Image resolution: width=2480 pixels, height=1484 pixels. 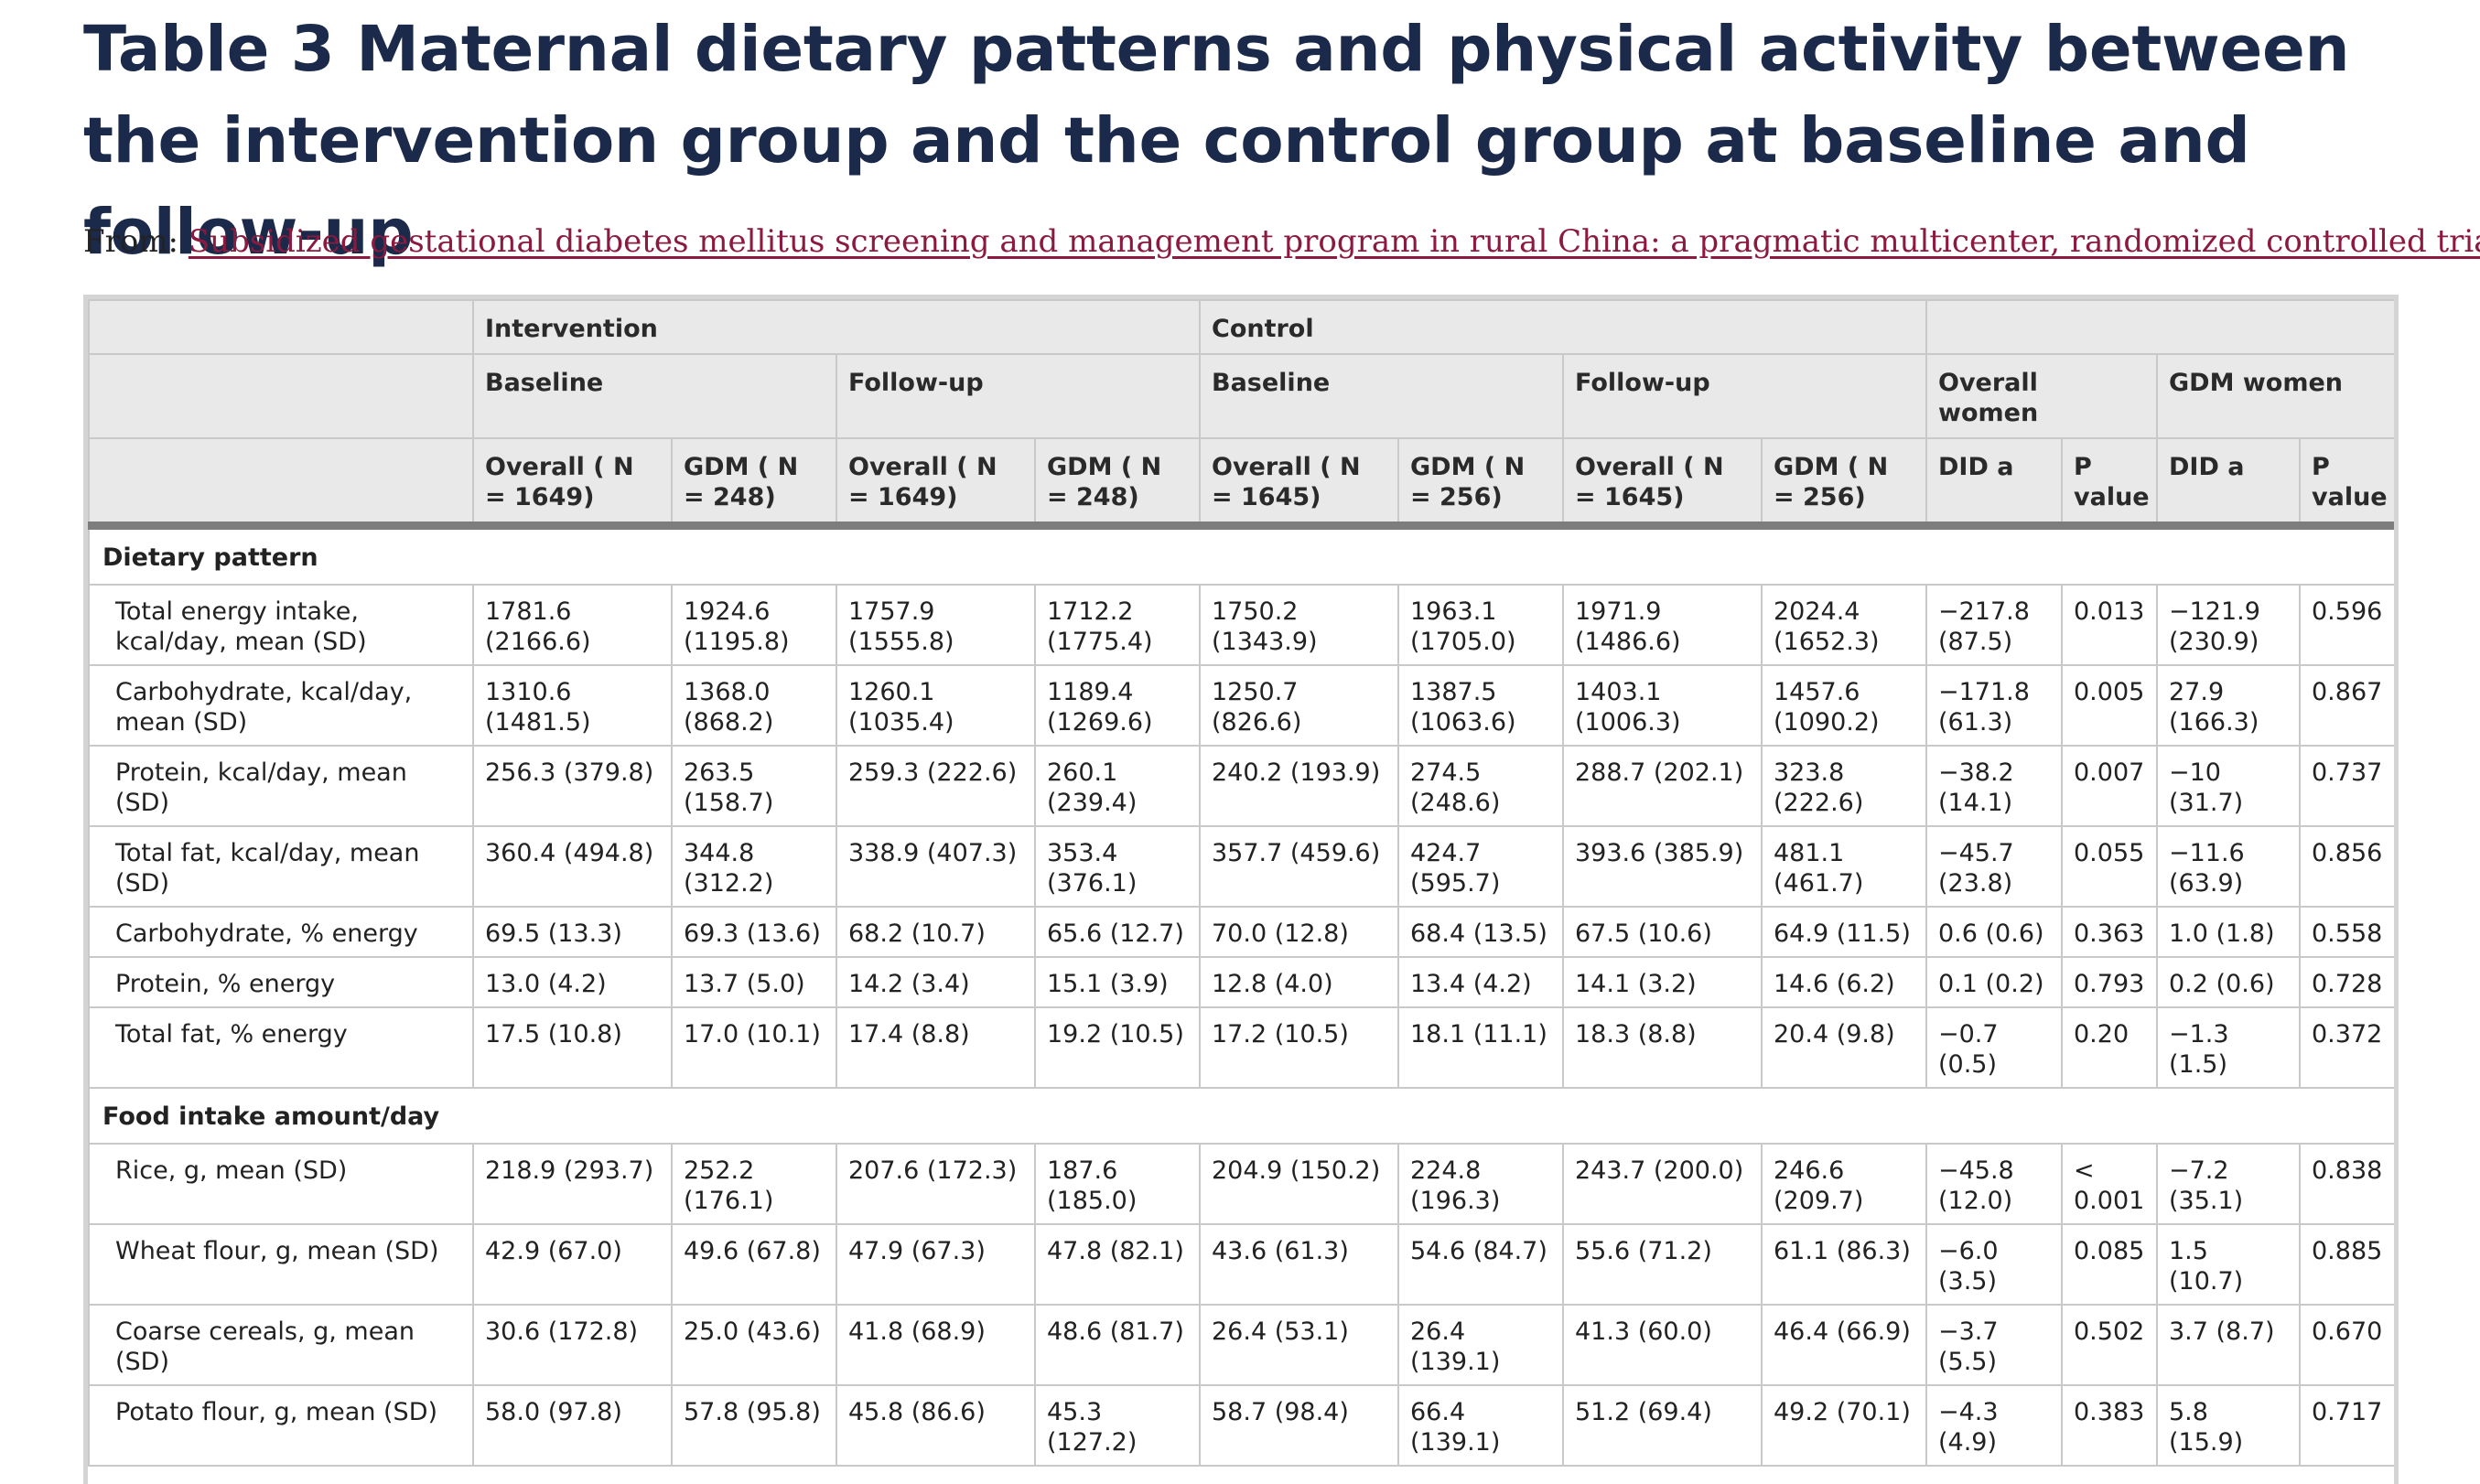 What do you see at coordinates (2228, 1184) in the screenshot?
I see `table-cell: −7.2 (35.1)` at bounding box center [2228, 1184].